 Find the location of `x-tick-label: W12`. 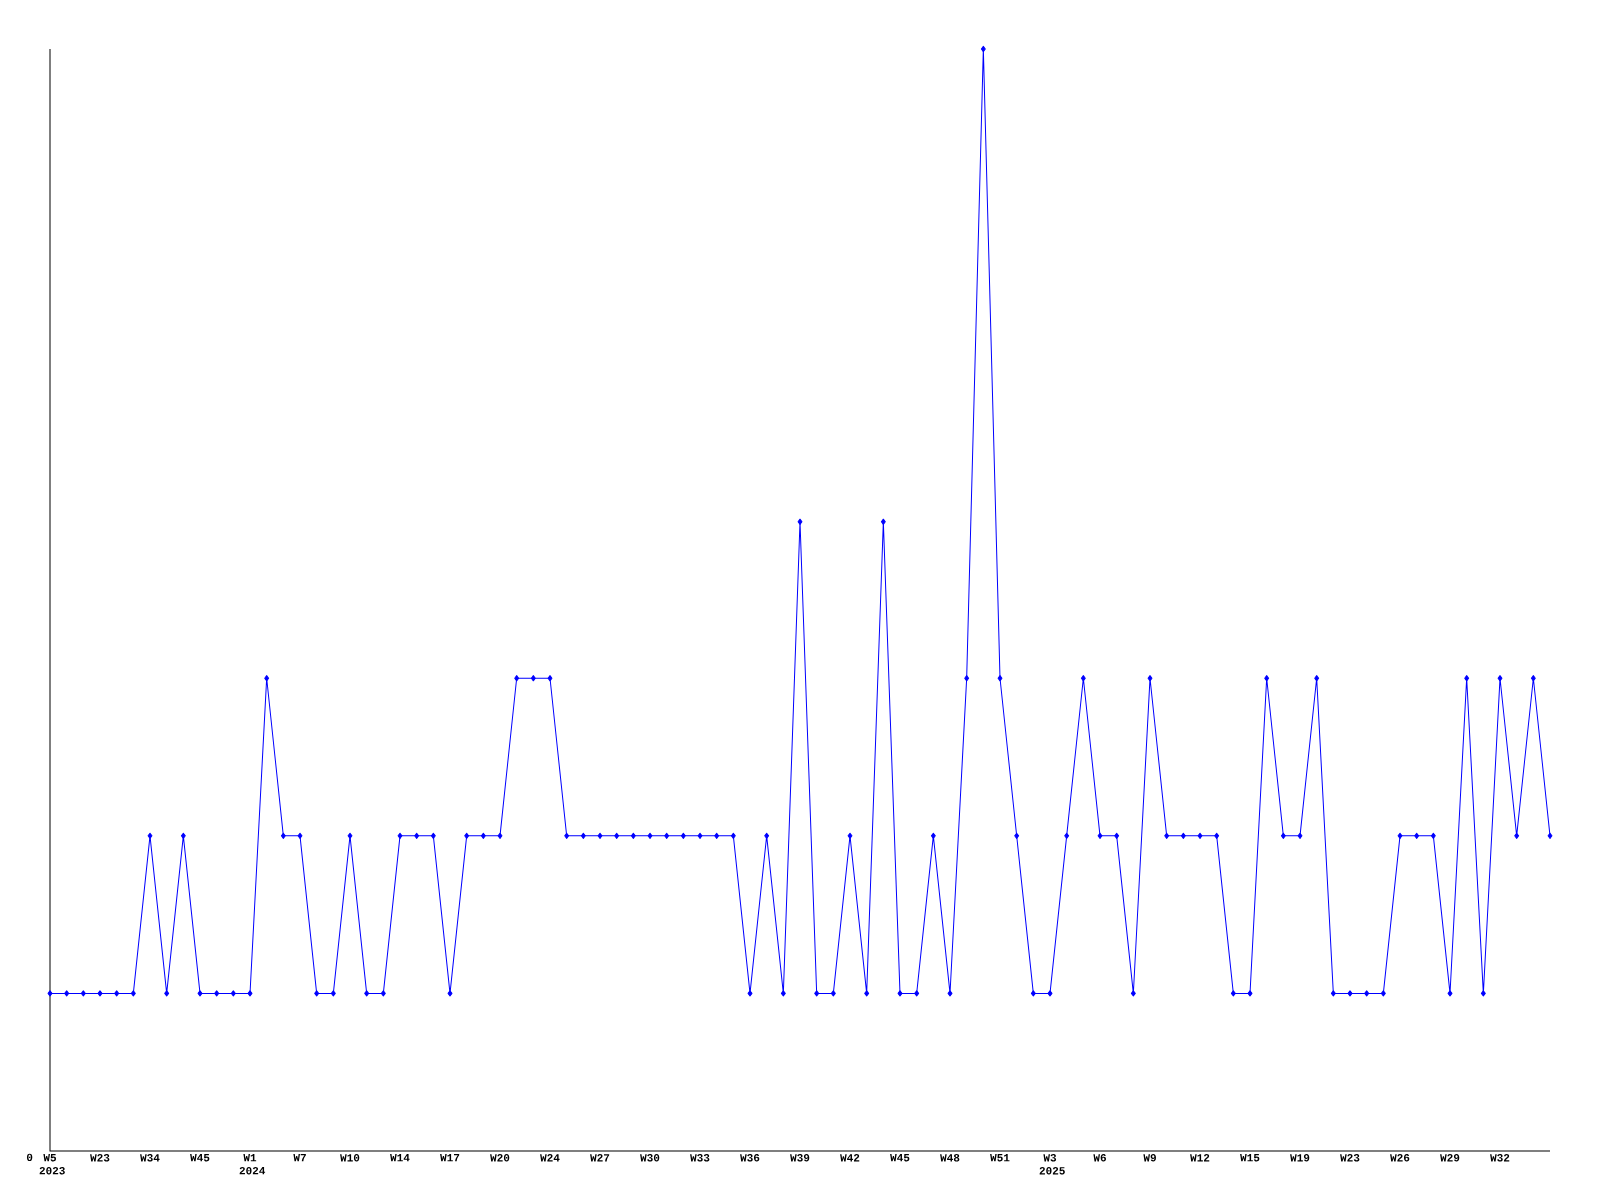

x-tick-label: W12 is located at coordinates (1200, 1158).